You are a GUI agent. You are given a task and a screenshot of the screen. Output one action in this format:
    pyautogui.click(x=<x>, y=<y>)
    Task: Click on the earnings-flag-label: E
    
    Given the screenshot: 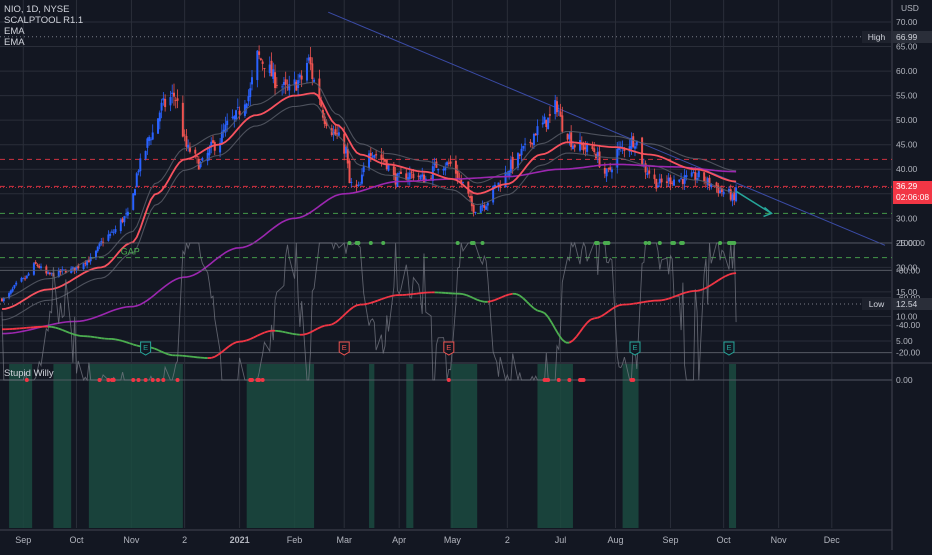 What is the action you would take?
    pyautogui.click(x=344, y=347)
    